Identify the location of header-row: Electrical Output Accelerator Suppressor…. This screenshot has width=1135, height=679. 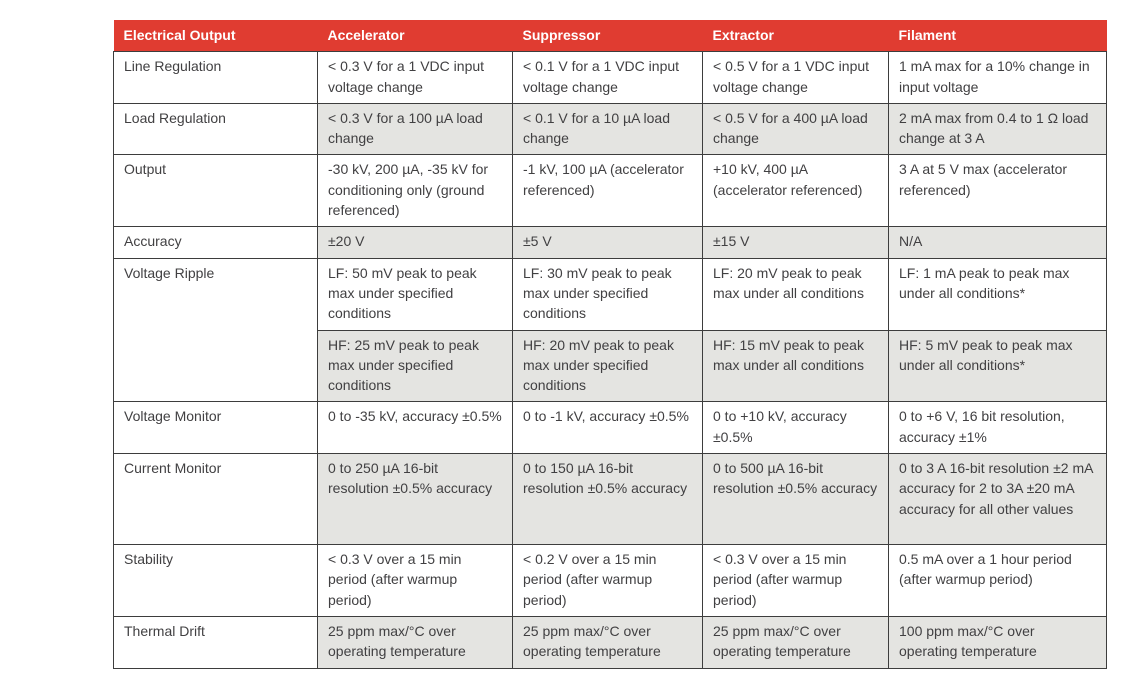
(610, 36).